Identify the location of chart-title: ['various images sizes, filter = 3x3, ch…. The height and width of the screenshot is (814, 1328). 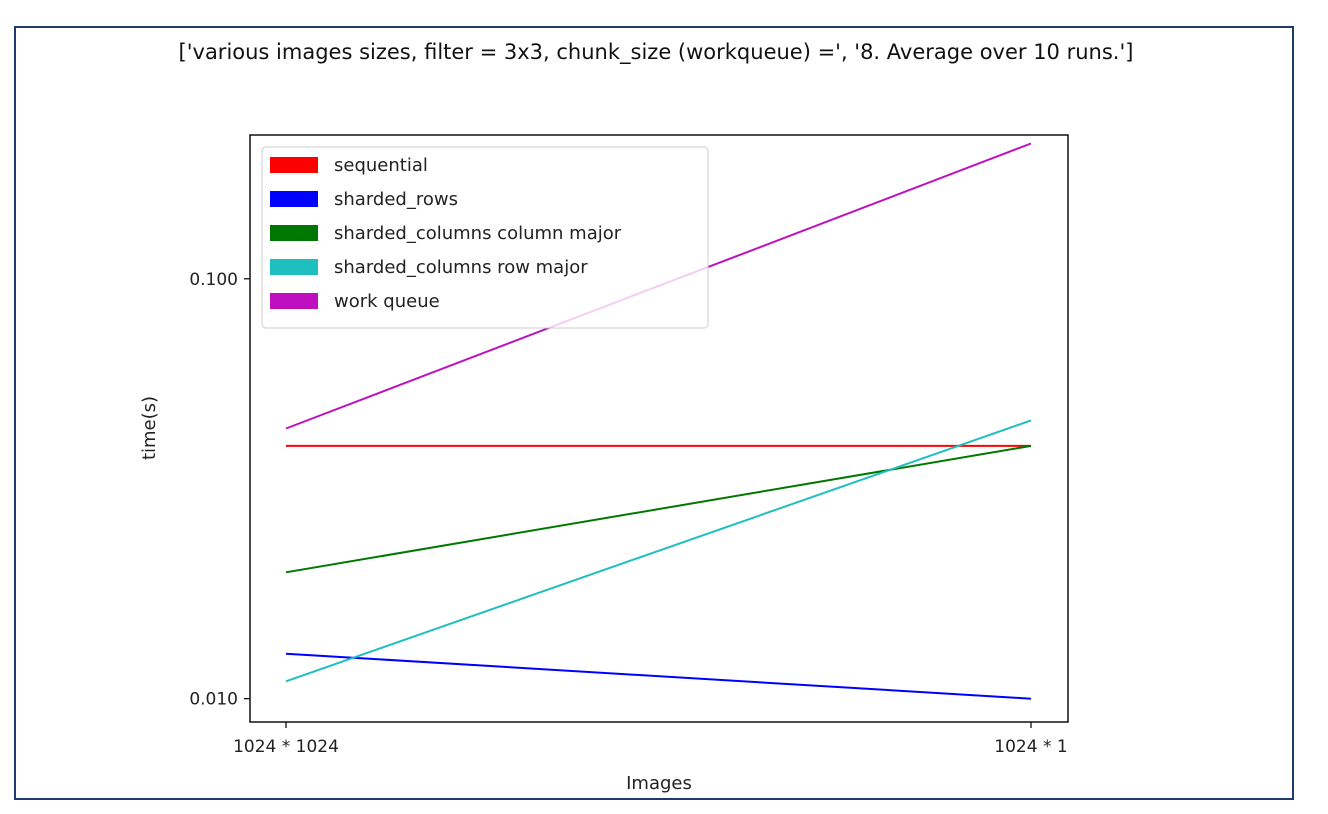
(656, 52).